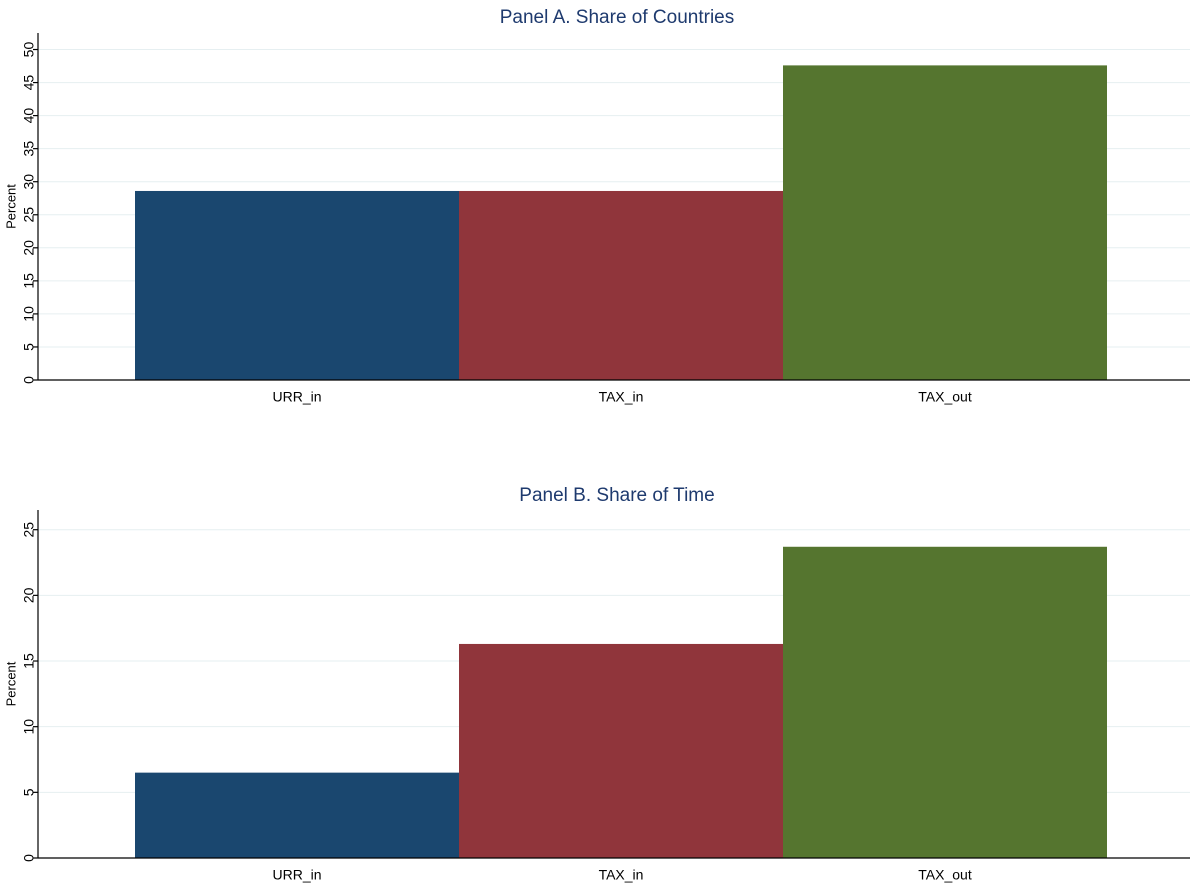  What do you see at coordinates (29, 182) in the screenshot?
I see `y-tick-label: 30` at bounding box center [29, 182].